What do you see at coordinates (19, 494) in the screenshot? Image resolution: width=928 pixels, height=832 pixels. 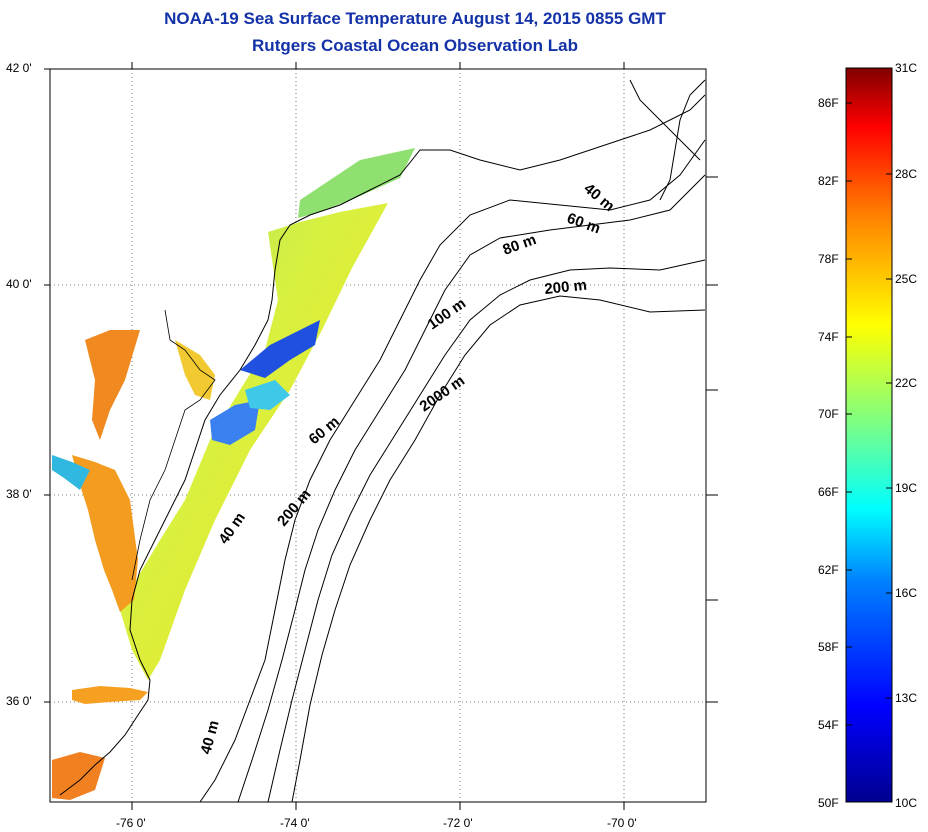 I see `lat-tick-label: 38 0'` at bounding box center [19, 494].